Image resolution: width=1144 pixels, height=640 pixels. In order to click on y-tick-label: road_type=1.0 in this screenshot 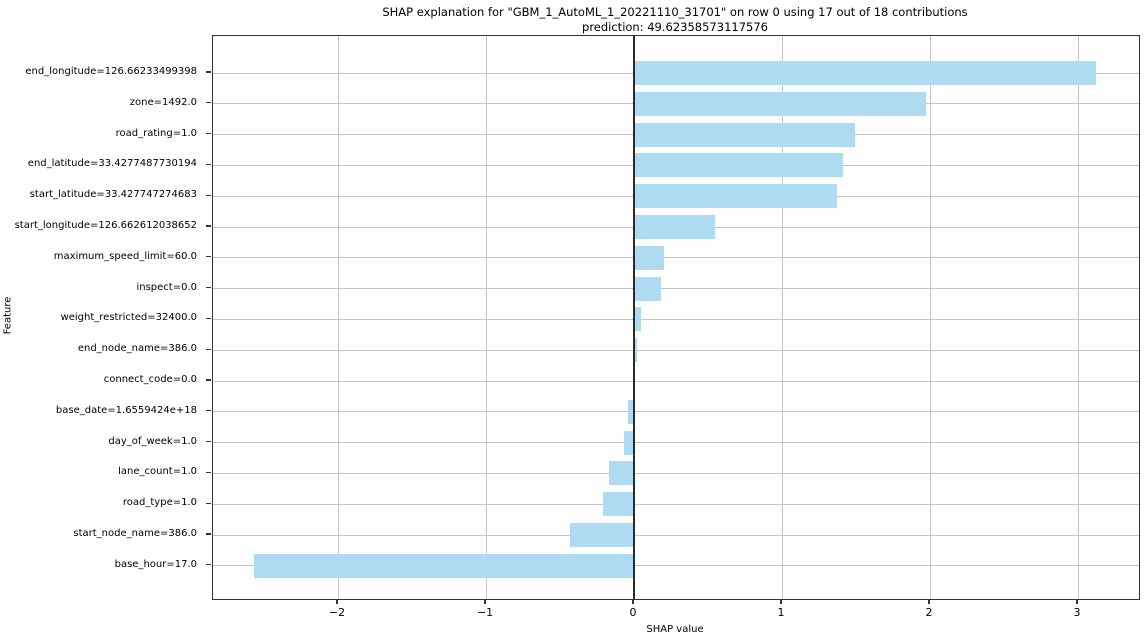, I will do `click(159, 503)`.